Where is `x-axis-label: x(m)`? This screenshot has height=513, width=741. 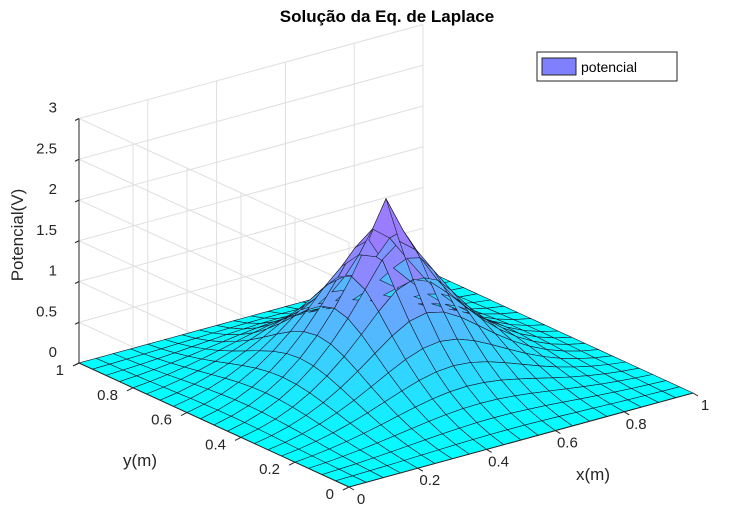 x-axis-label: x(m) is located at coordinates (593, 474).